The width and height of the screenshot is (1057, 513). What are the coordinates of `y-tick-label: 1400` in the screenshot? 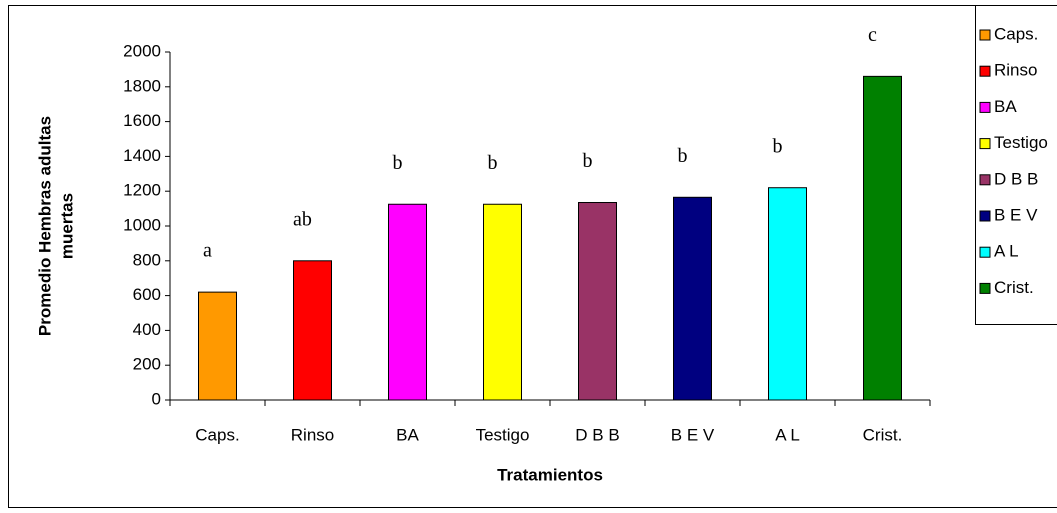 It's located at (142, 155).